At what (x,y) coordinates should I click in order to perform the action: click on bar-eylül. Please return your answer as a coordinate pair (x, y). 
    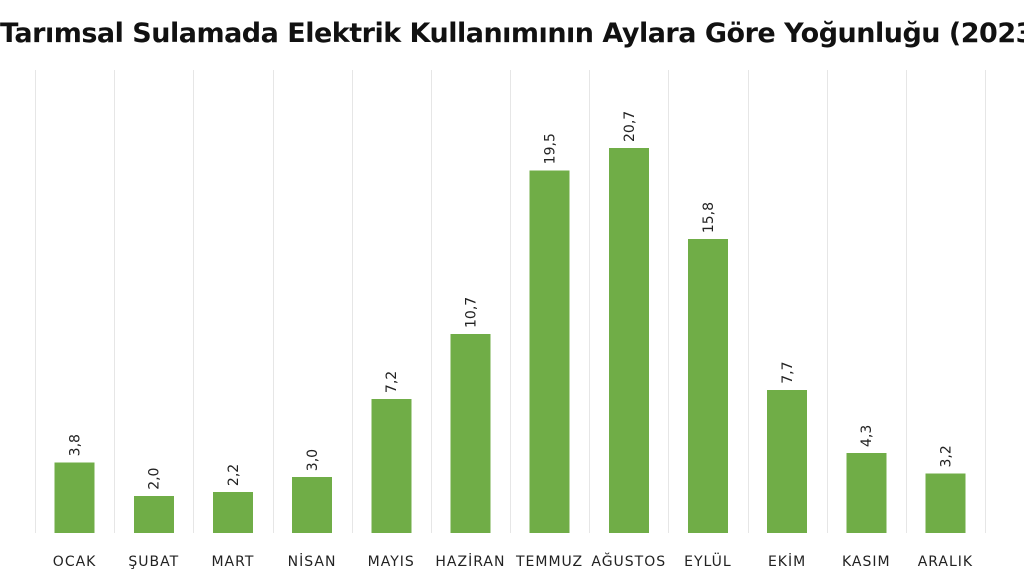
    Looking at the image, I should click on (707, 386).